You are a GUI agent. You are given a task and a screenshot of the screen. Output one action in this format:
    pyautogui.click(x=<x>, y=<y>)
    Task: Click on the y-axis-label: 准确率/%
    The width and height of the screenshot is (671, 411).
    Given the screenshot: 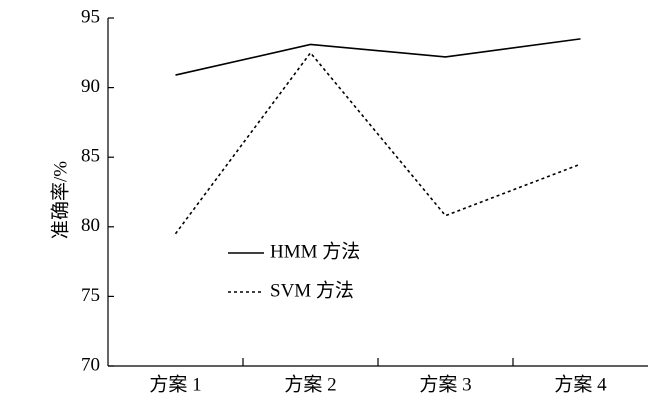 What is the action you would take?
    pyautogui.click(x=60, y=200)
    